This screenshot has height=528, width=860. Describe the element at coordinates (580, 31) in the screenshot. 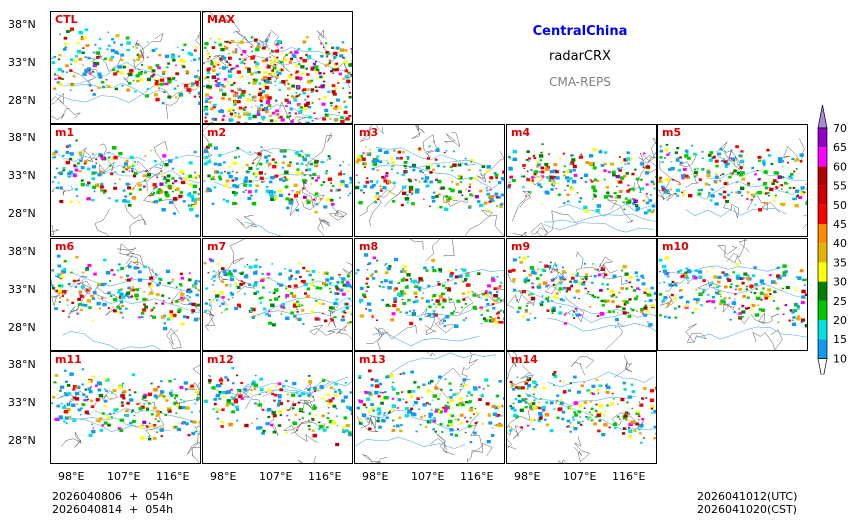

I see `region-title: CentralChina` at that location.